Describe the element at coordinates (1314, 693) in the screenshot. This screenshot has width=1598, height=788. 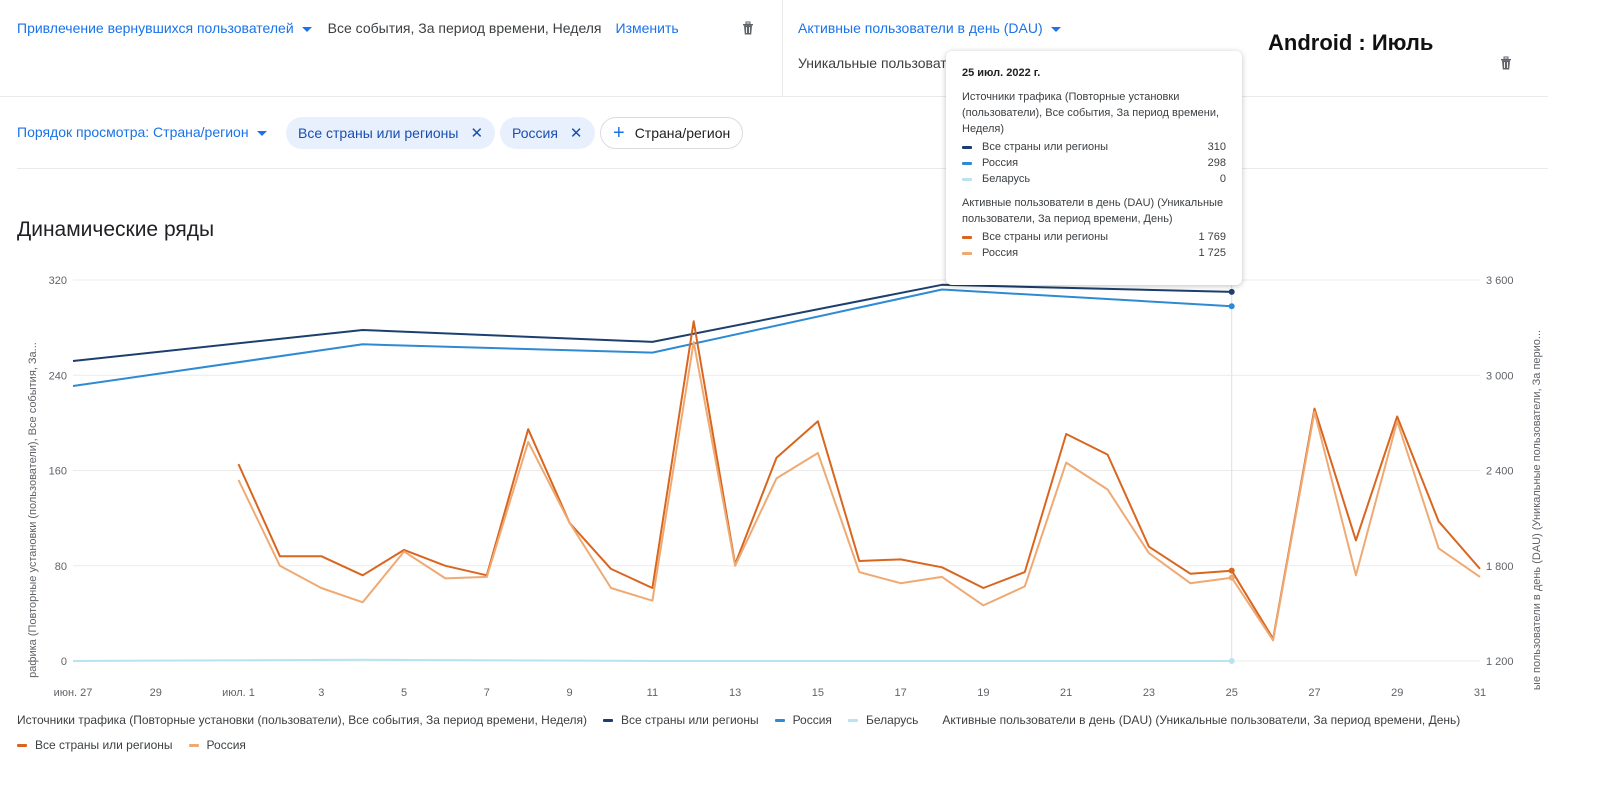
I see `x-tick-label: 27` at that location.